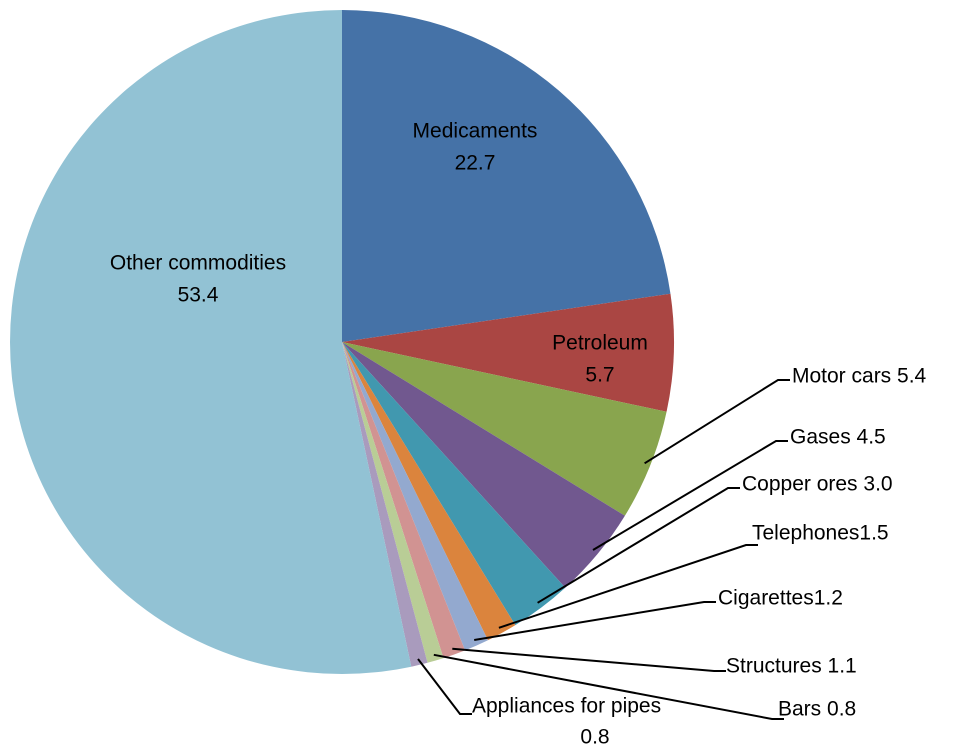  What do you see at coordinates (791, 666) in the screenshot?
I see `slice-label-structures: Structures 1.1` at bounding box center [791, 666].